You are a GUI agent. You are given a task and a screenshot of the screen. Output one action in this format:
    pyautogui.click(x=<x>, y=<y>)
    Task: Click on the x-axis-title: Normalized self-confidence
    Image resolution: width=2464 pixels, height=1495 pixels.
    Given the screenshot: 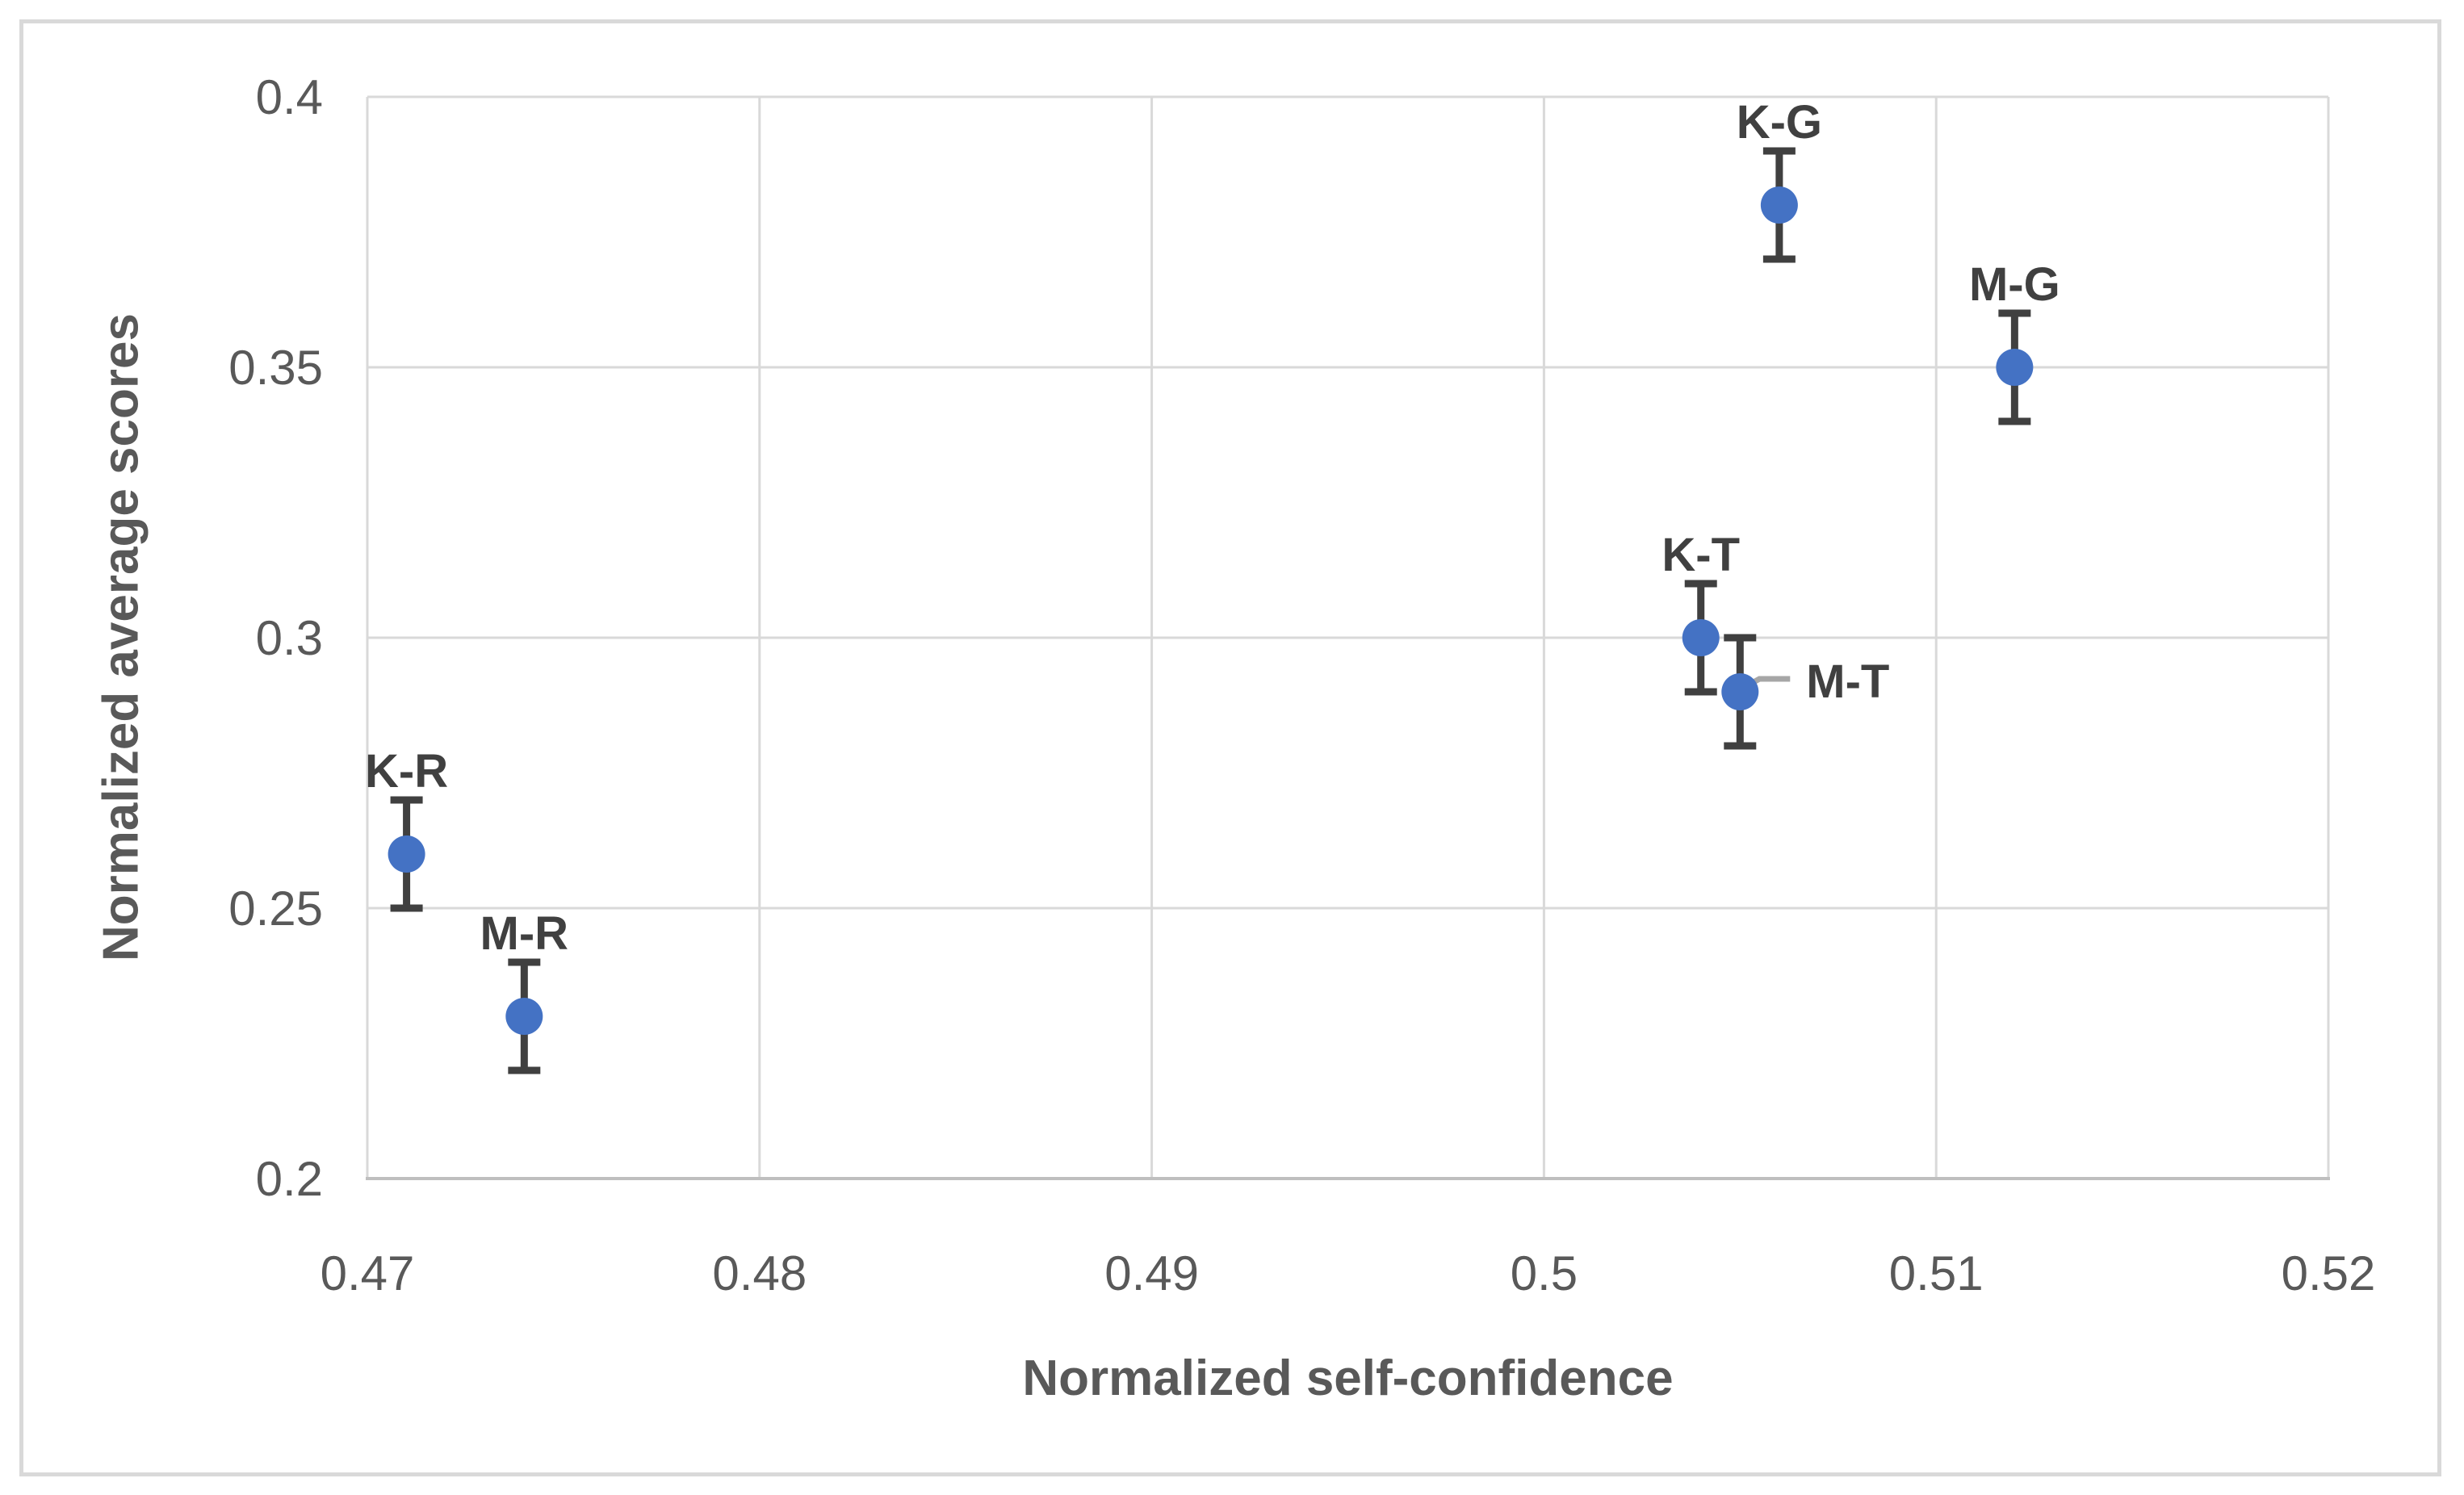 What is the action you would take?
    pyautogui.click(x=1348, y=1378)
    